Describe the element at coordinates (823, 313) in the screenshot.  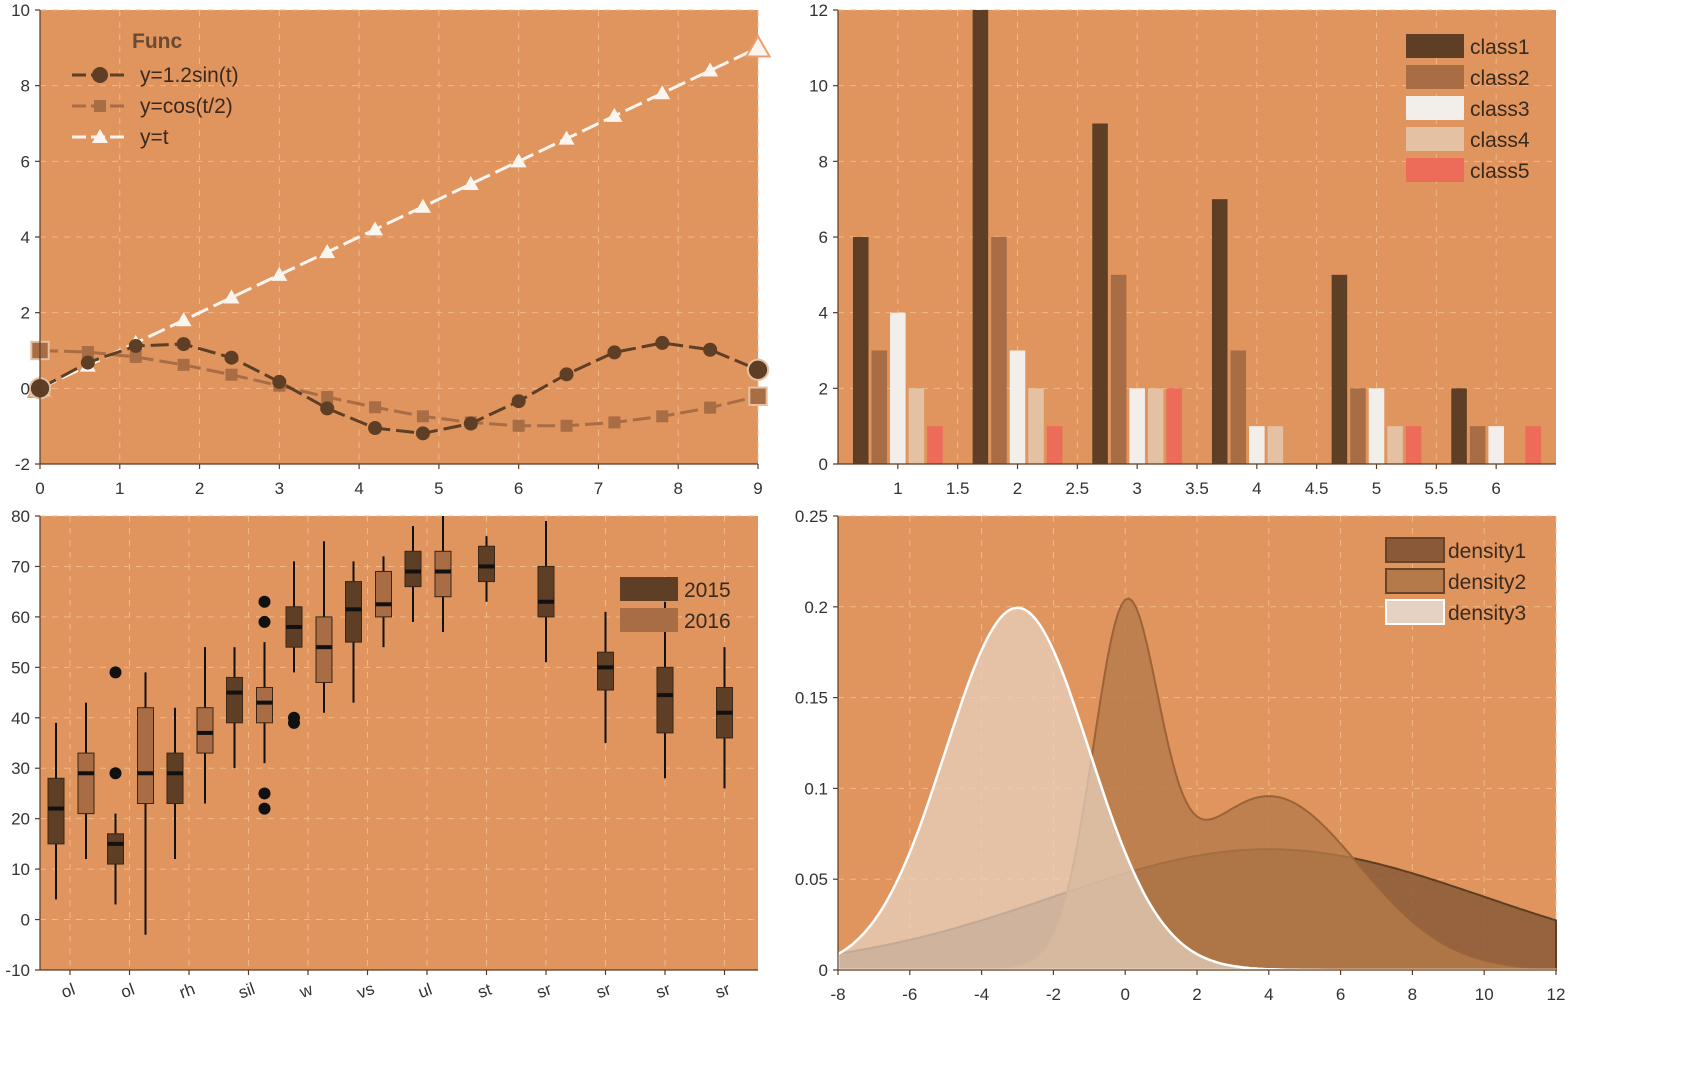
I see `bar-chart-y-tick-label: 4` at that location.